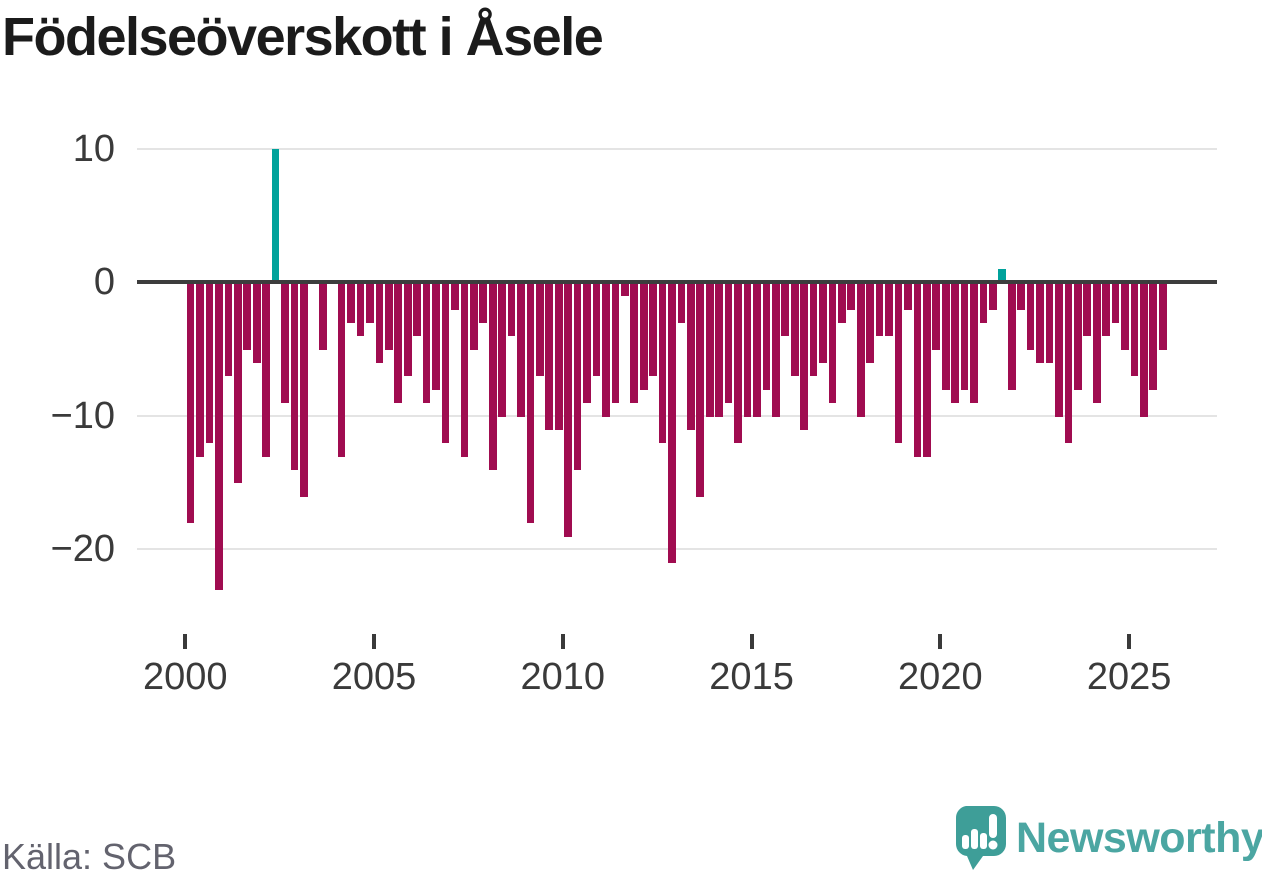 This screenshot has height=879, width=1262. Describe the element at coordinates (563, 677) in the screenshot. I see `x-axis-label: 2010` at that location.